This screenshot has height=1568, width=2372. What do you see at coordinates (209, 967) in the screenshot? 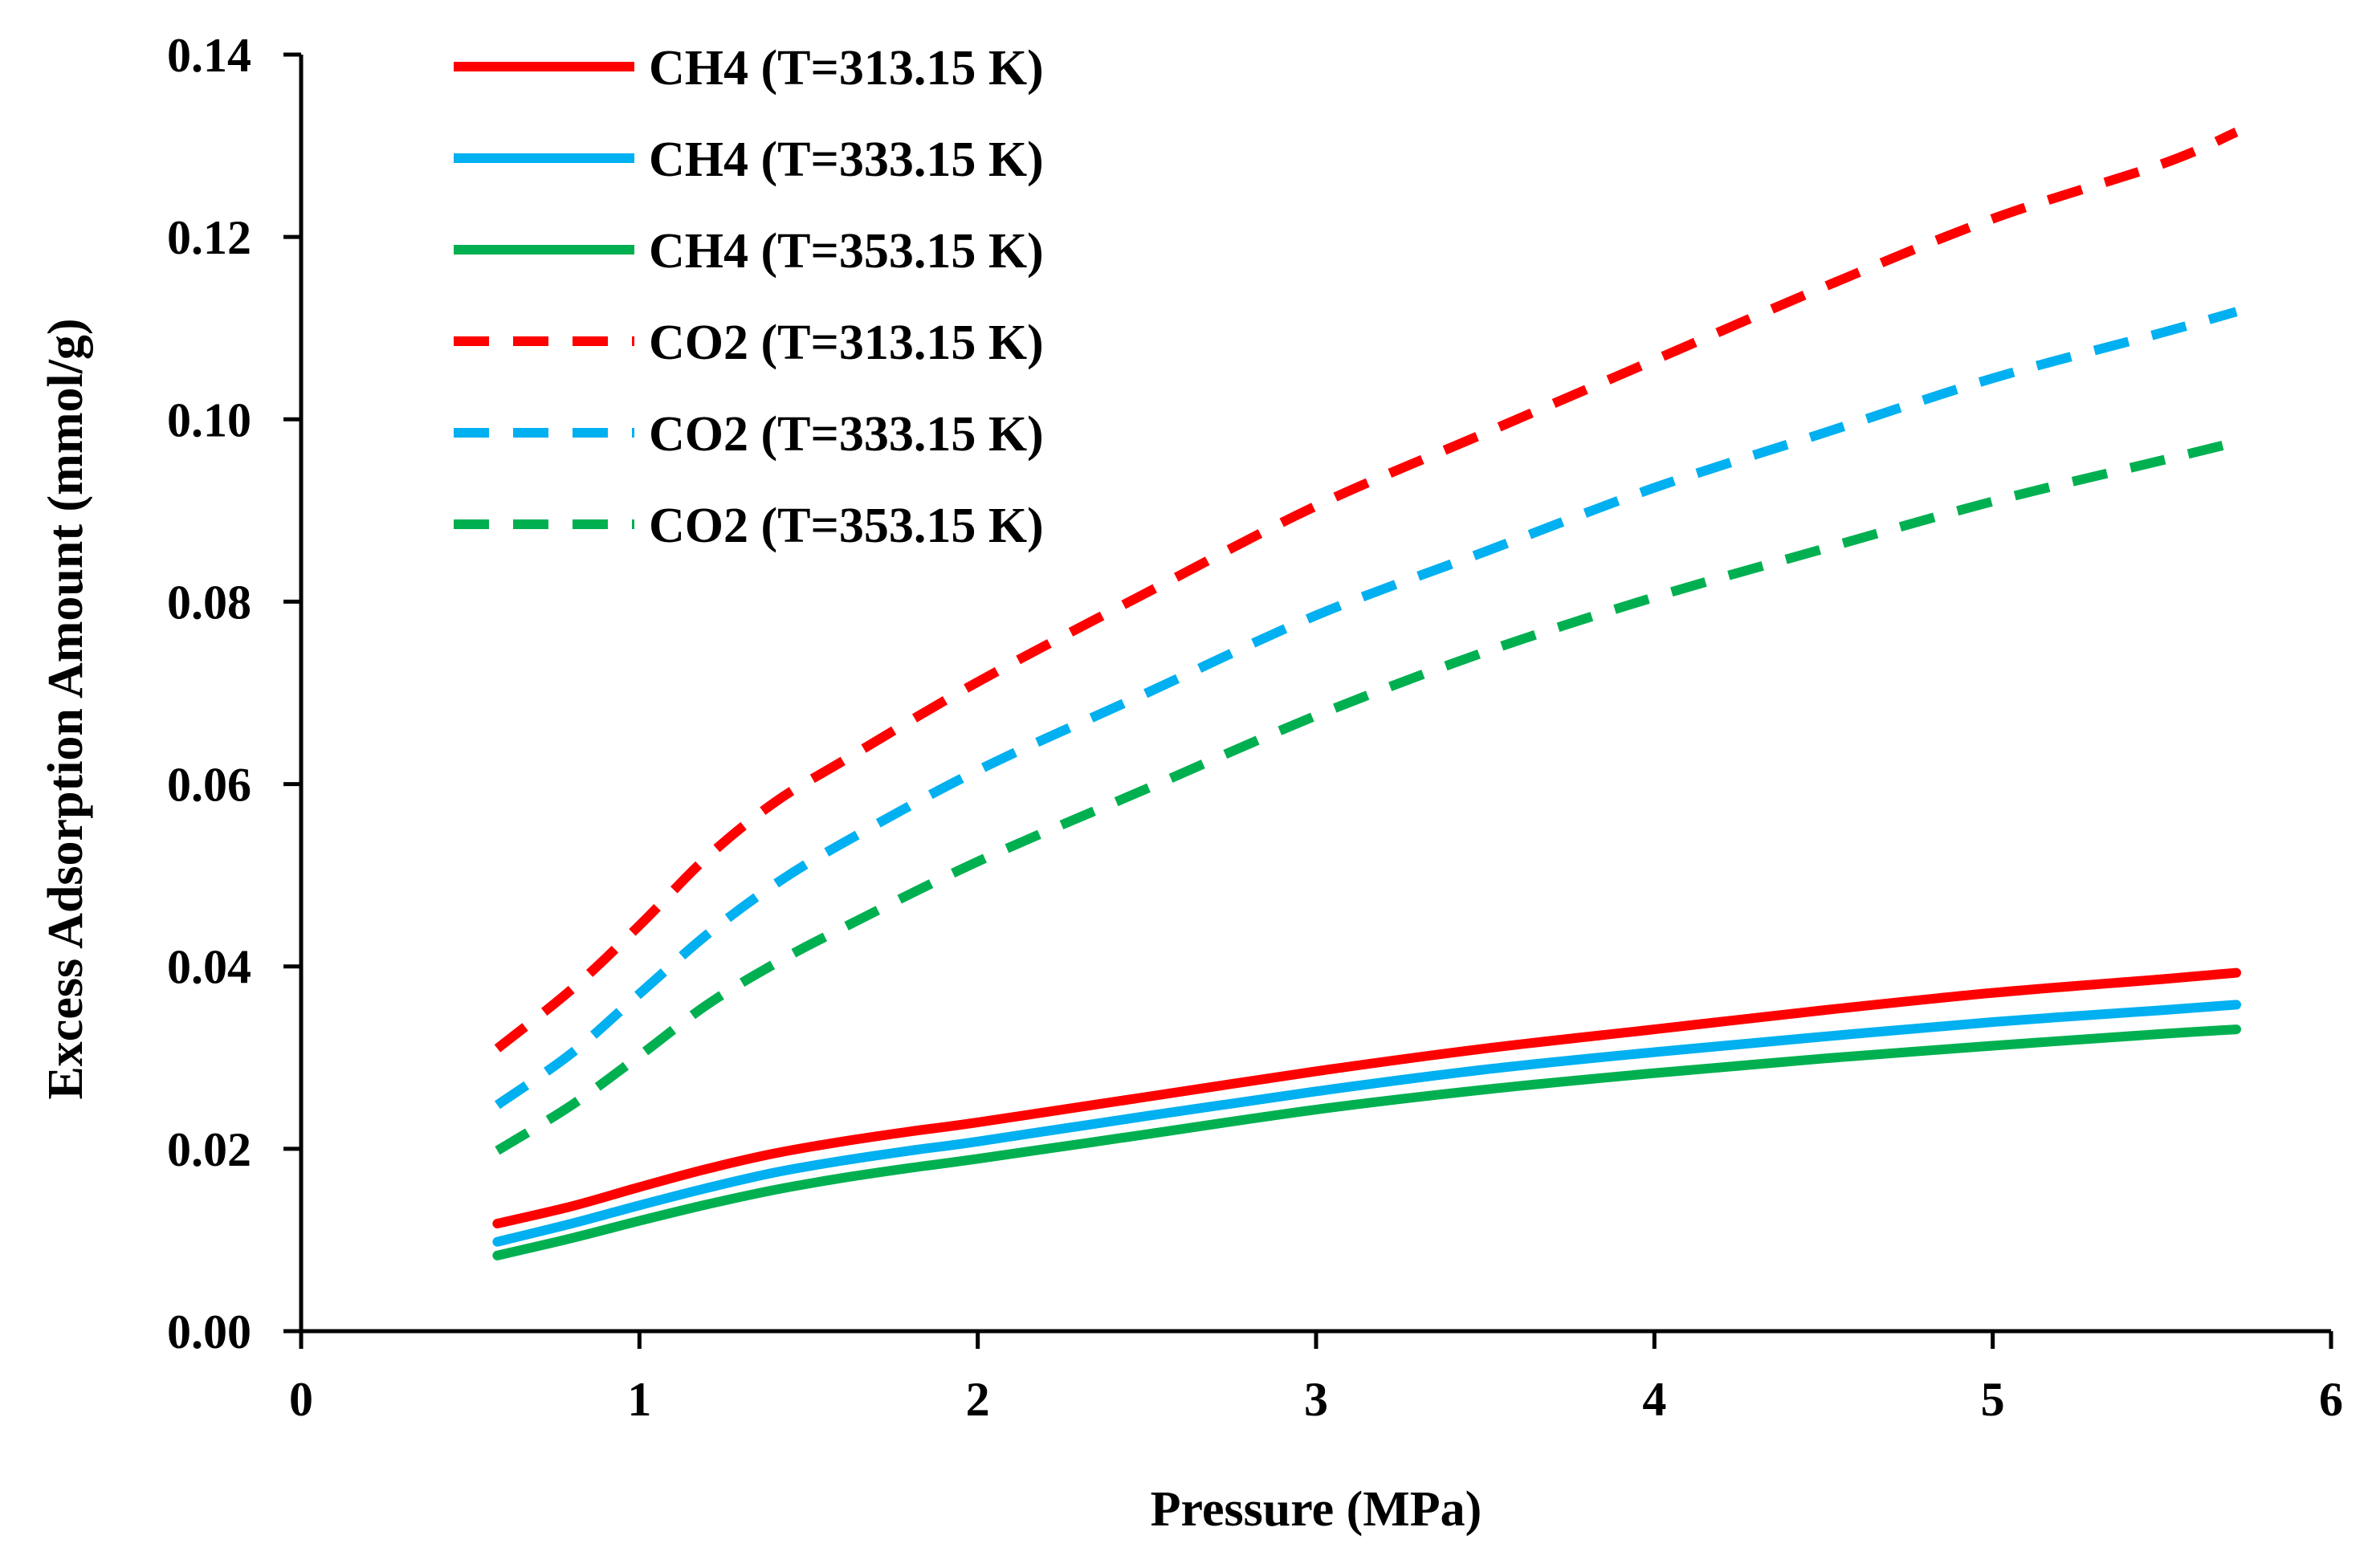
I see `y-tick-label: 0.04` at bounding box center [209, 967].